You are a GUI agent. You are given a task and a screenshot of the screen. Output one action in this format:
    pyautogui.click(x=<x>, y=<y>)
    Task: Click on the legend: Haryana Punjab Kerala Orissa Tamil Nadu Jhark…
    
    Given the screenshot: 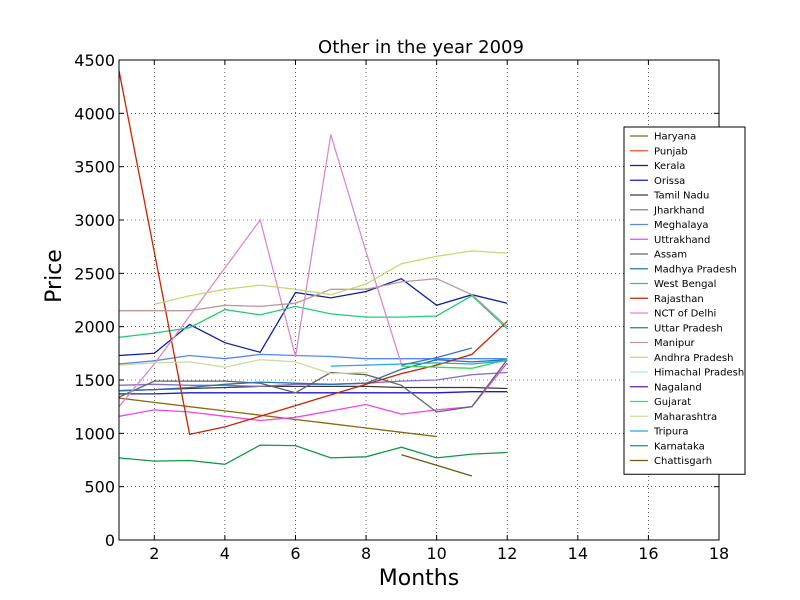 What is the action you would take?
    pyautogui.click(x=684, y=300)
    